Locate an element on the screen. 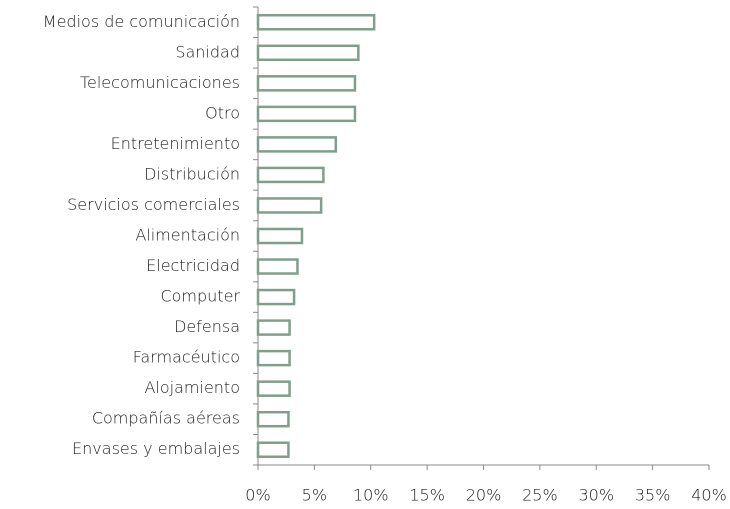  x-tick-label: 40% is located at coordinates (709, 495).